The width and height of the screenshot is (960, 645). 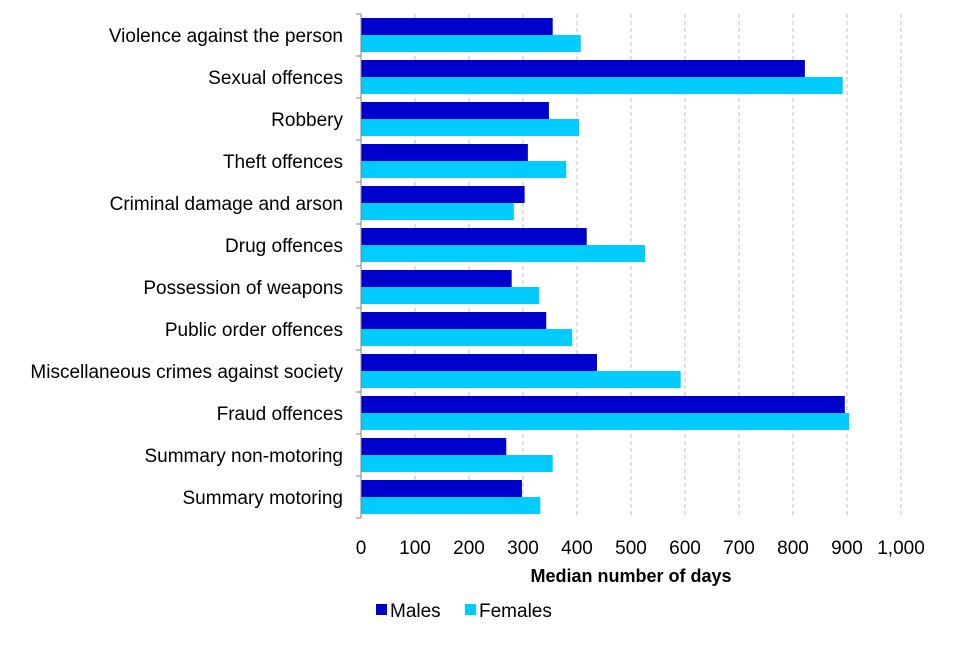 What do you see at coordinates (464, 611) in the screenshot?
I see `legend: Males Females` at bounding box center [464, 611].